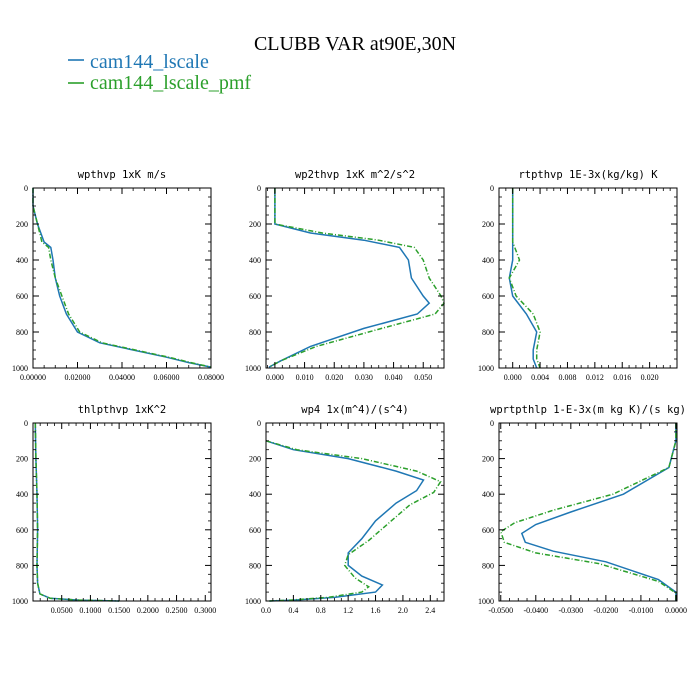 The image size is (700, 700). What do you see at coordinates (90, 610) in the screenshot?
I see `x-tick-label: 0.1000` at bounding box center [90, 610].